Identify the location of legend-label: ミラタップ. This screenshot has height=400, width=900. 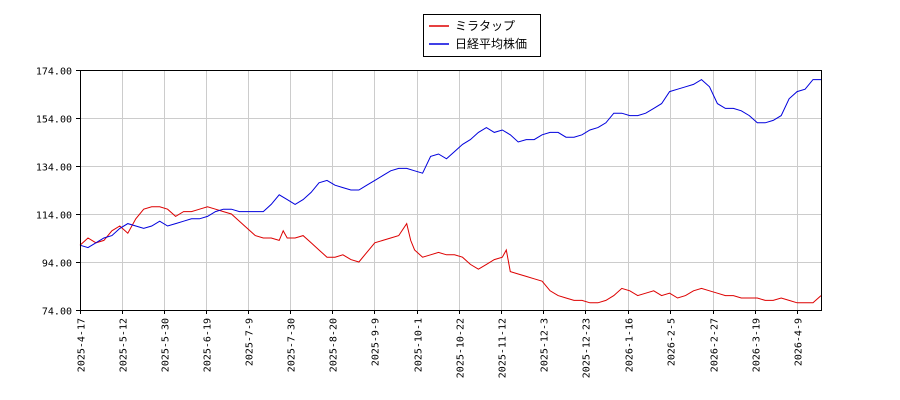
(485, 26).